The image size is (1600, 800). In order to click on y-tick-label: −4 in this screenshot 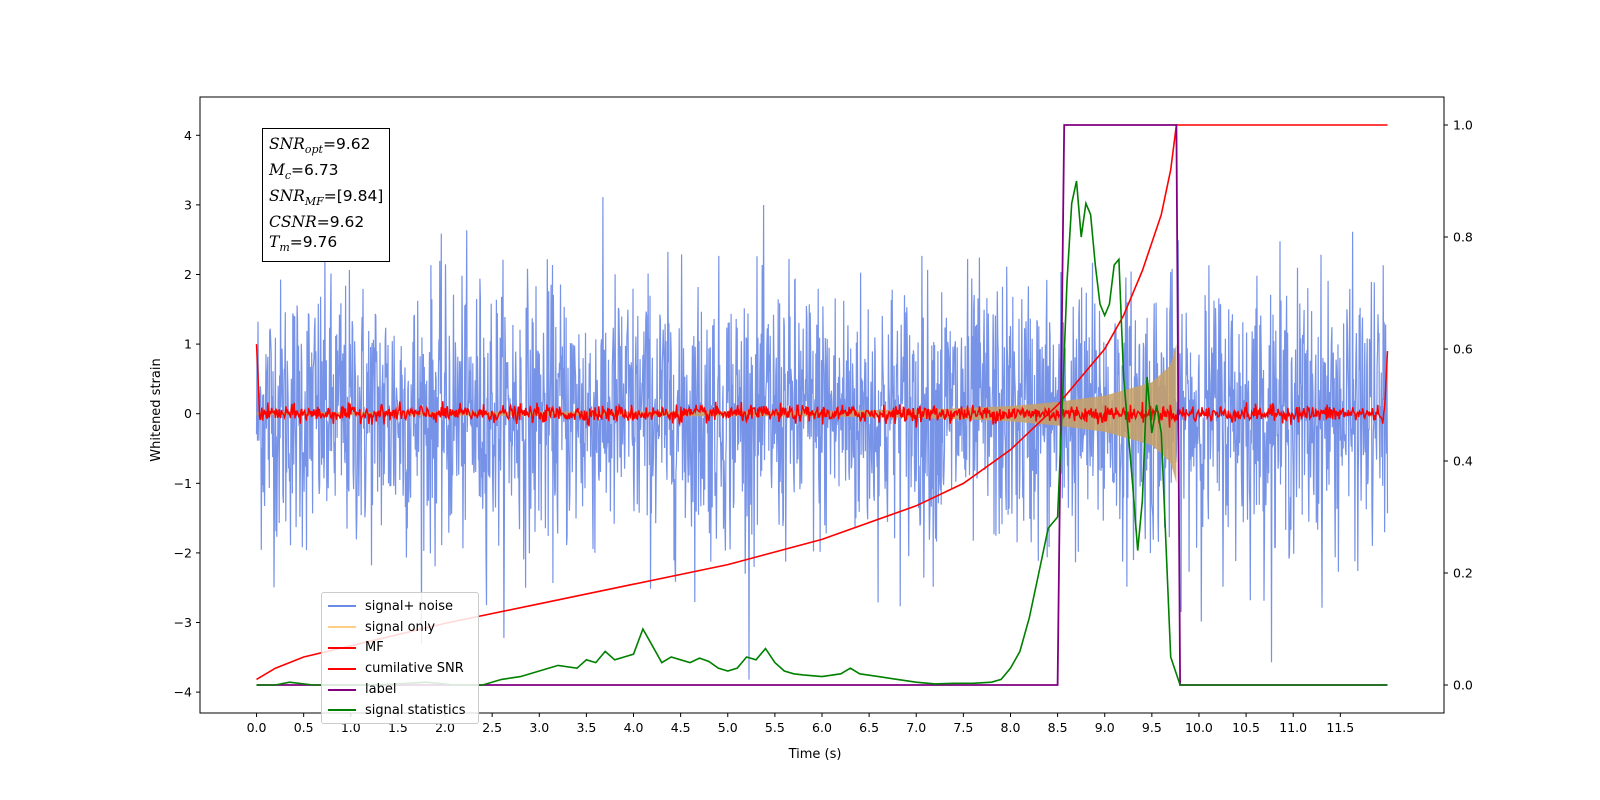, I will do `click(183, 692)`.